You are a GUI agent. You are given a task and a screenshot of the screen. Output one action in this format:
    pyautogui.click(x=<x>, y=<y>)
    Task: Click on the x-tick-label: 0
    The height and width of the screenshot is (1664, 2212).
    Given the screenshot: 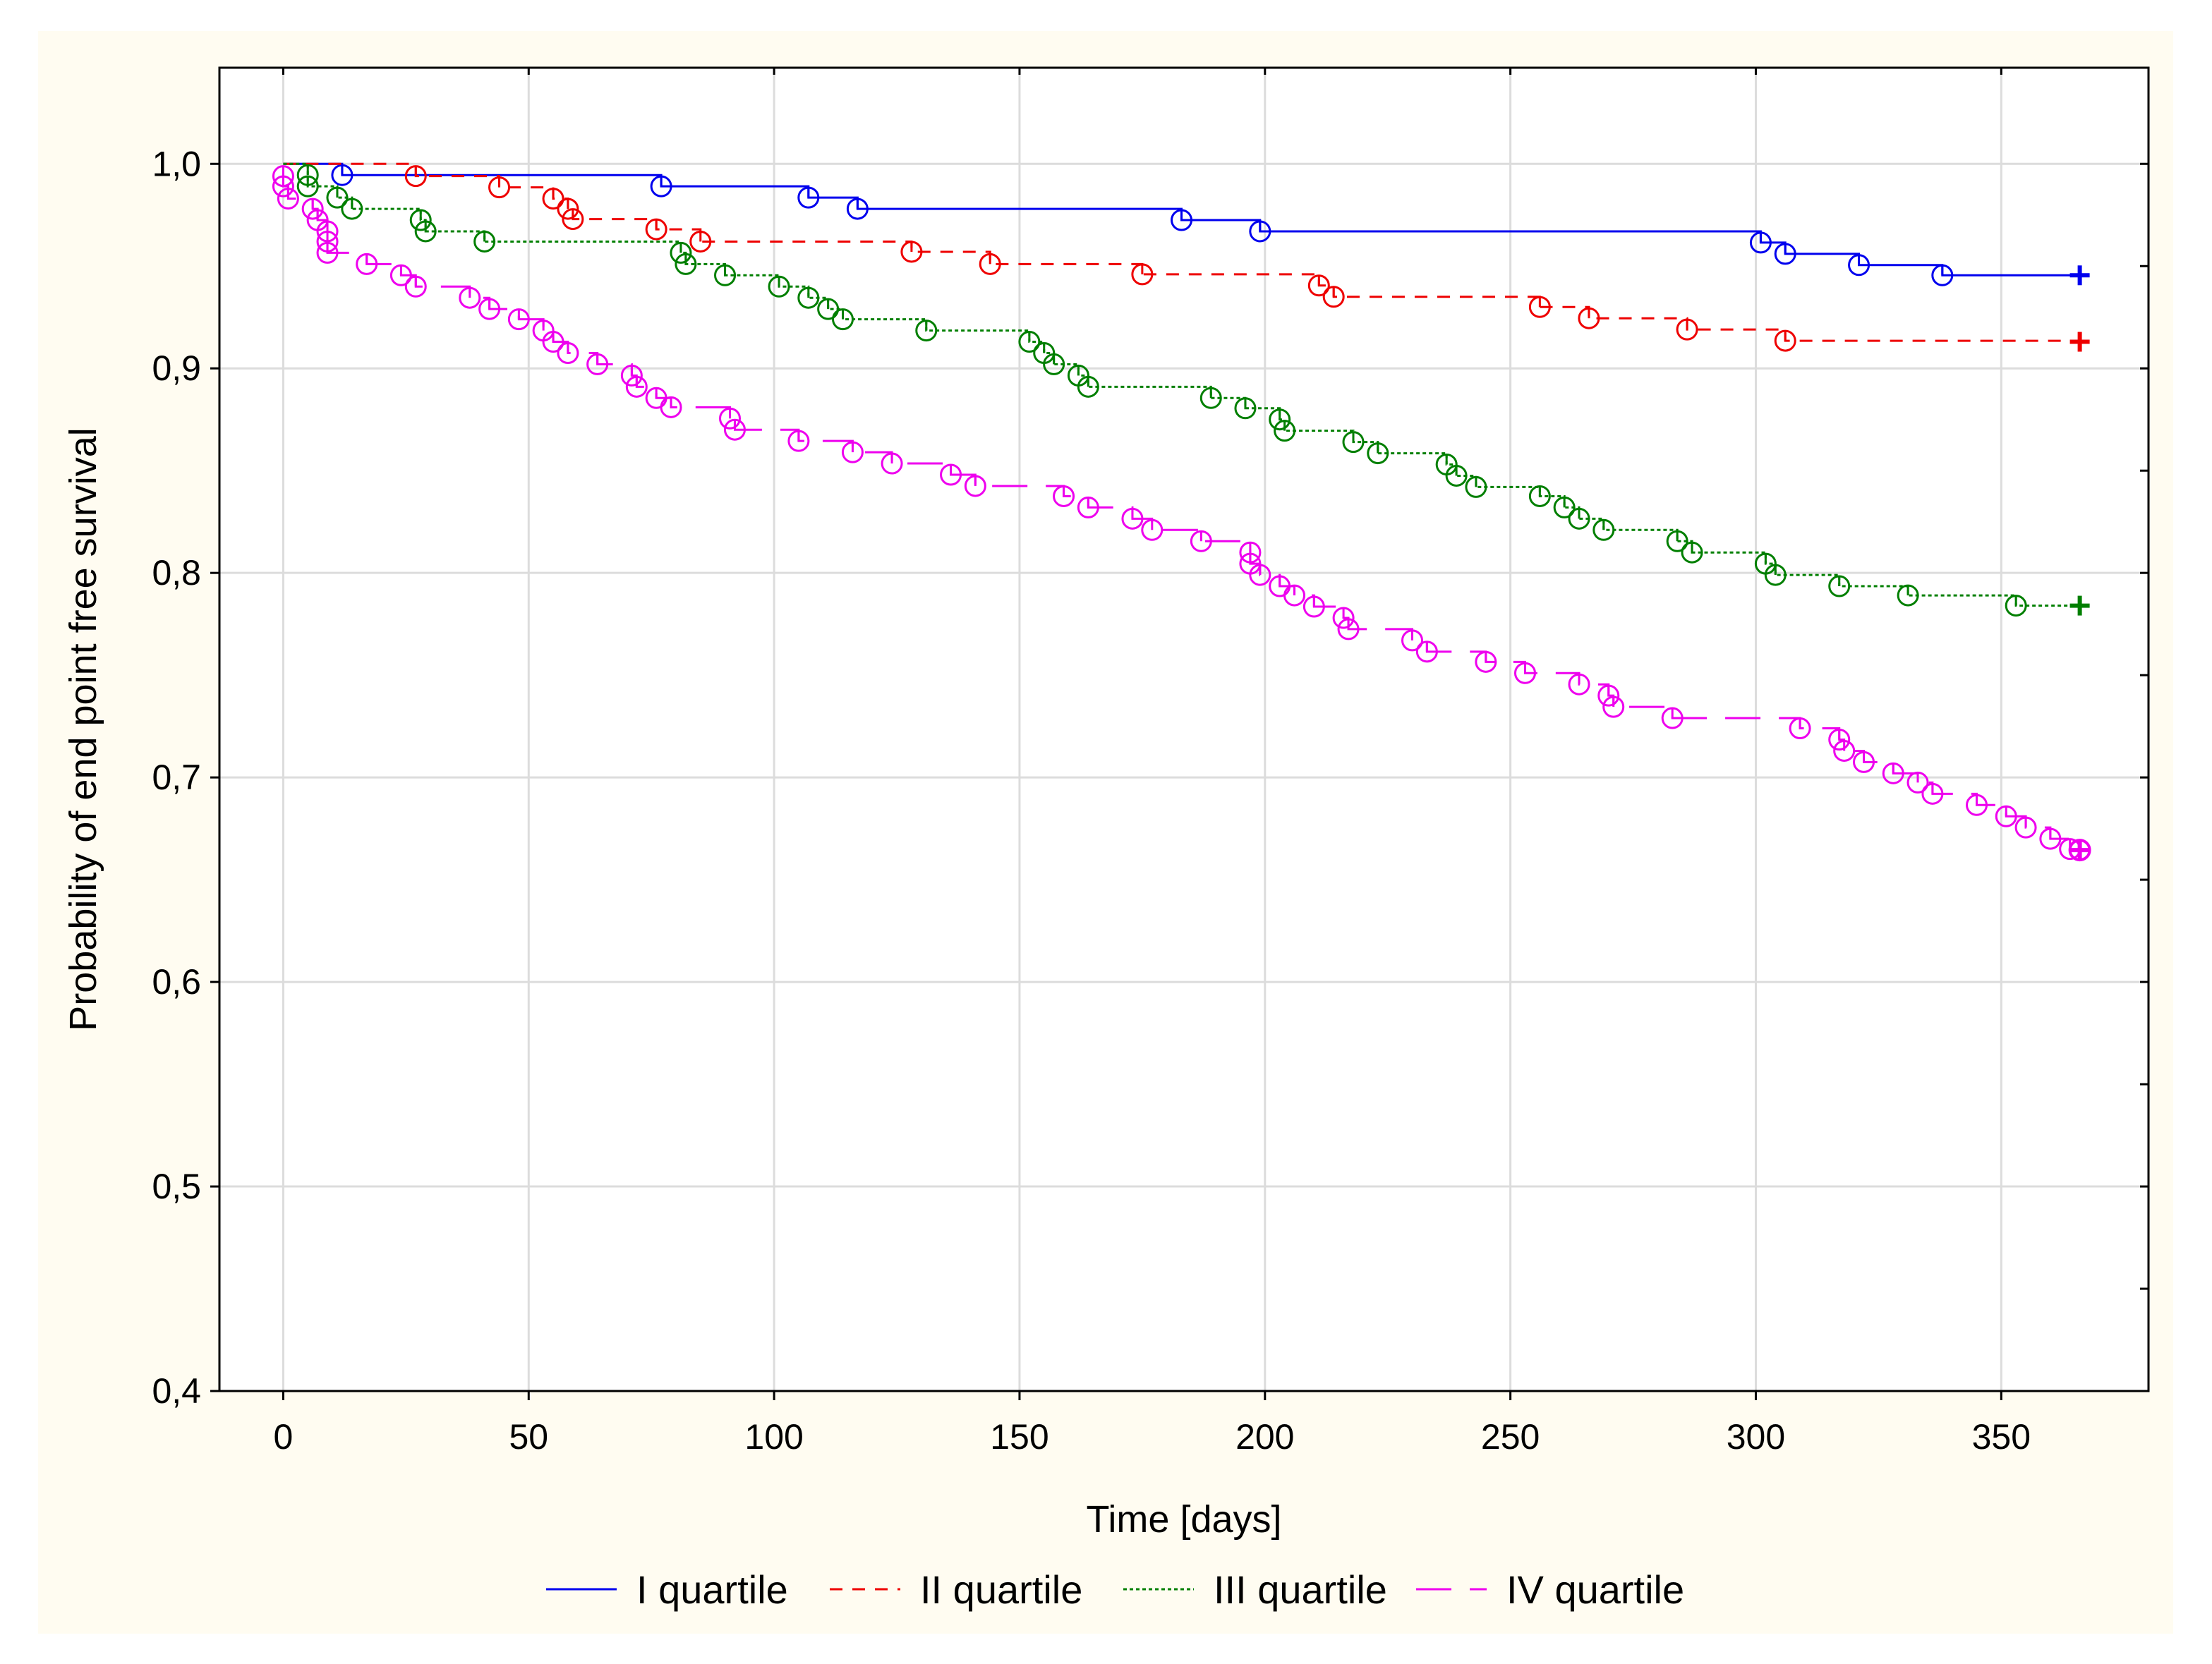 What is the action you would take?
    pyautogui.click(x=284, y=1437)
    